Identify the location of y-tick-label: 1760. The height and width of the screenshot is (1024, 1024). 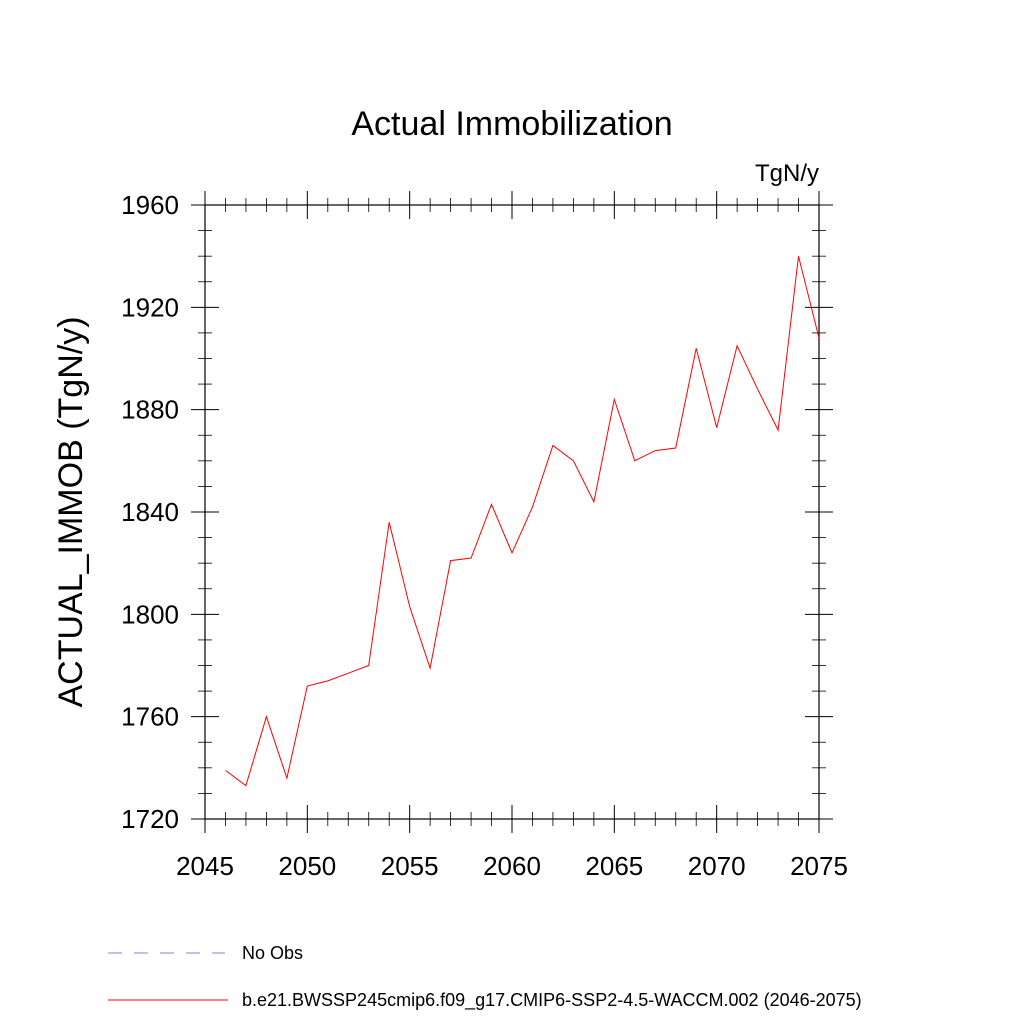
(150, 717).